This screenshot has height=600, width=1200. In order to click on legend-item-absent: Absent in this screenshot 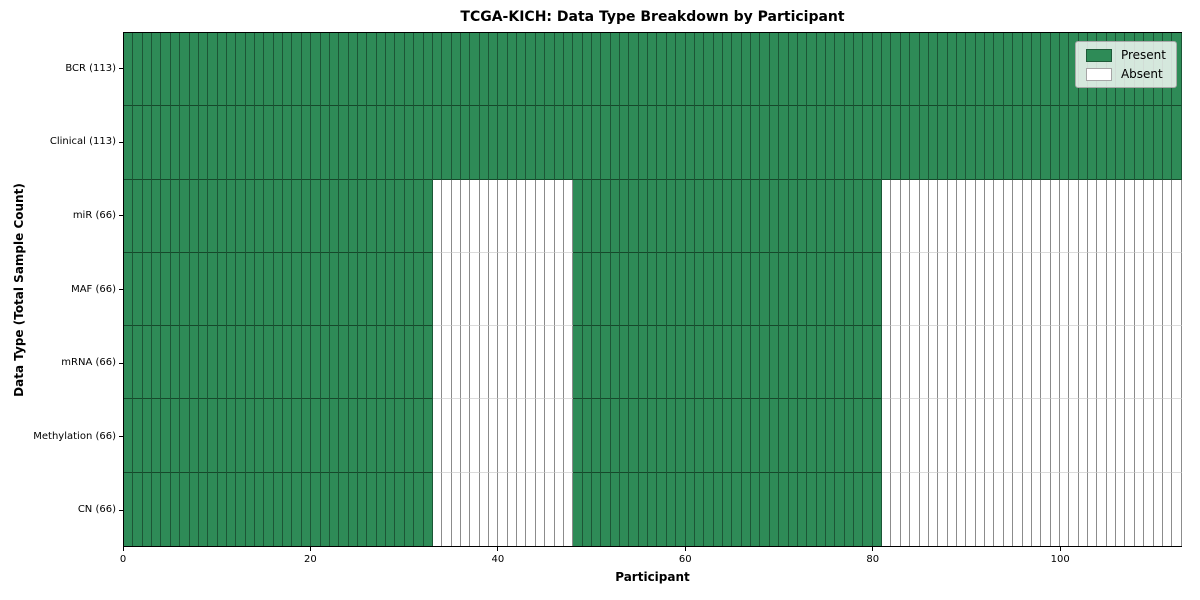, I will do `click(1125, 74)`.